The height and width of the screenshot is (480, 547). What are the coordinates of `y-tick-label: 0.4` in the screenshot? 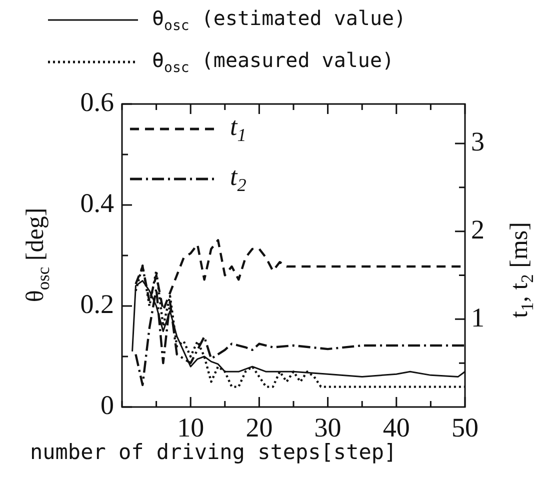 It's located at (97, 203).